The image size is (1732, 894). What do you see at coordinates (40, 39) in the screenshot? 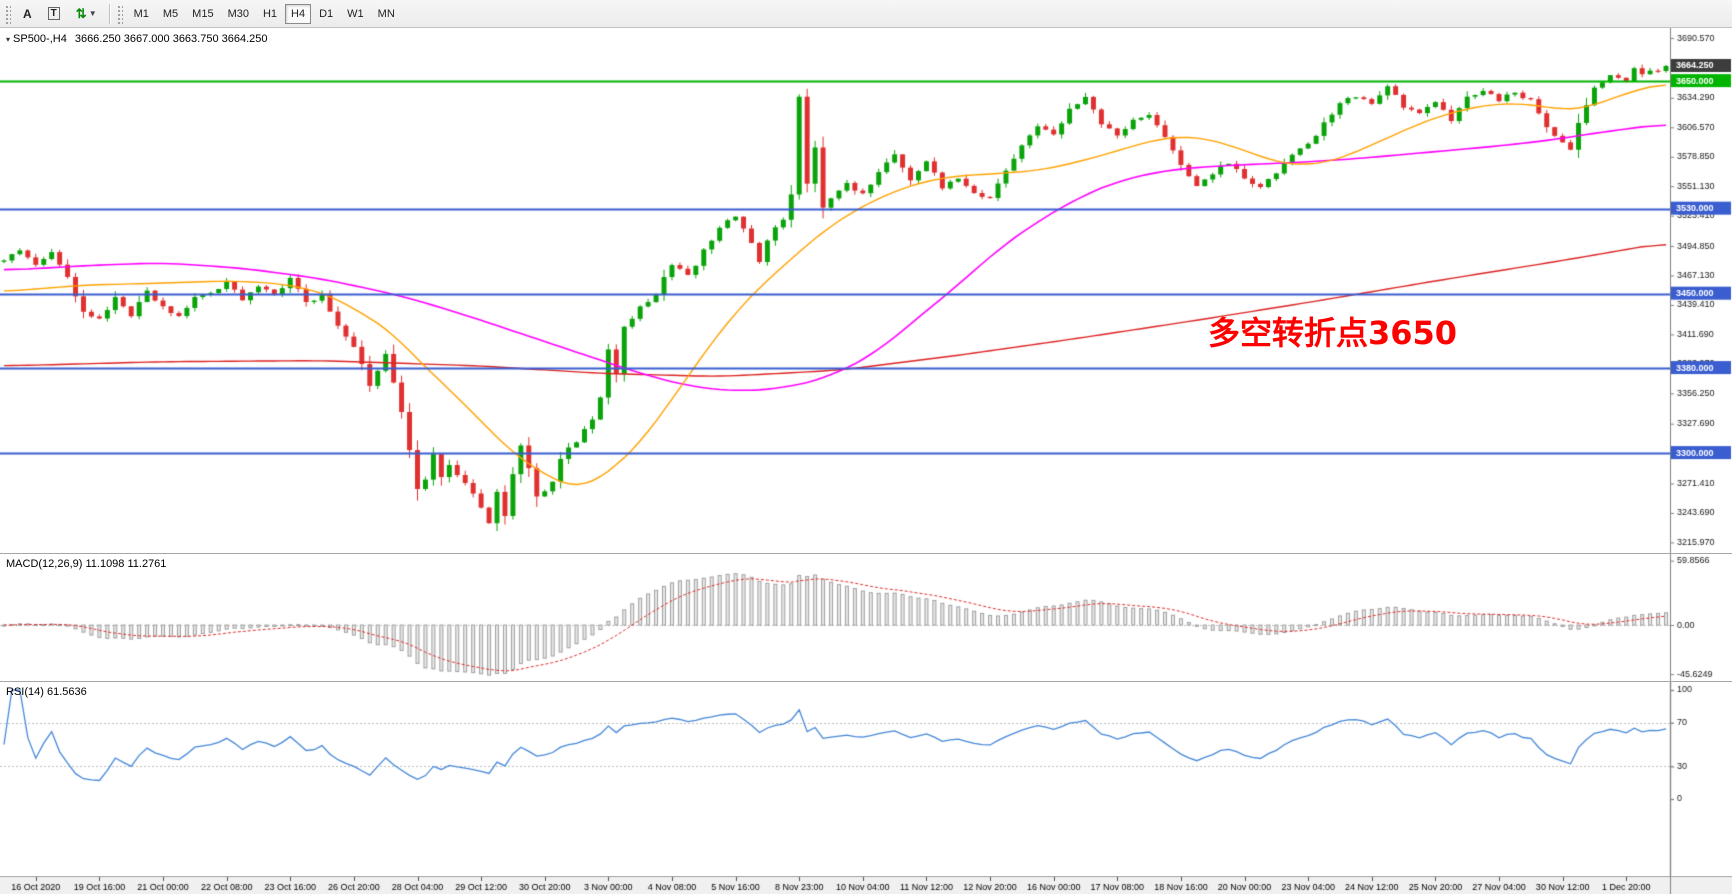
I see `symbol-timeframe-label: SP500-,H4` at bounding box center [40, 39].